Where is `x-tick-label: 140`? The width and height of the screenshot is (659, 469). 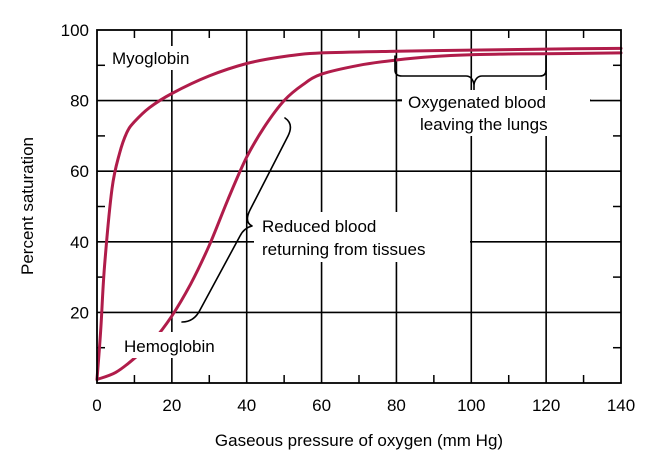 x-tick-label: 140 is located at coordinates (621, 405).